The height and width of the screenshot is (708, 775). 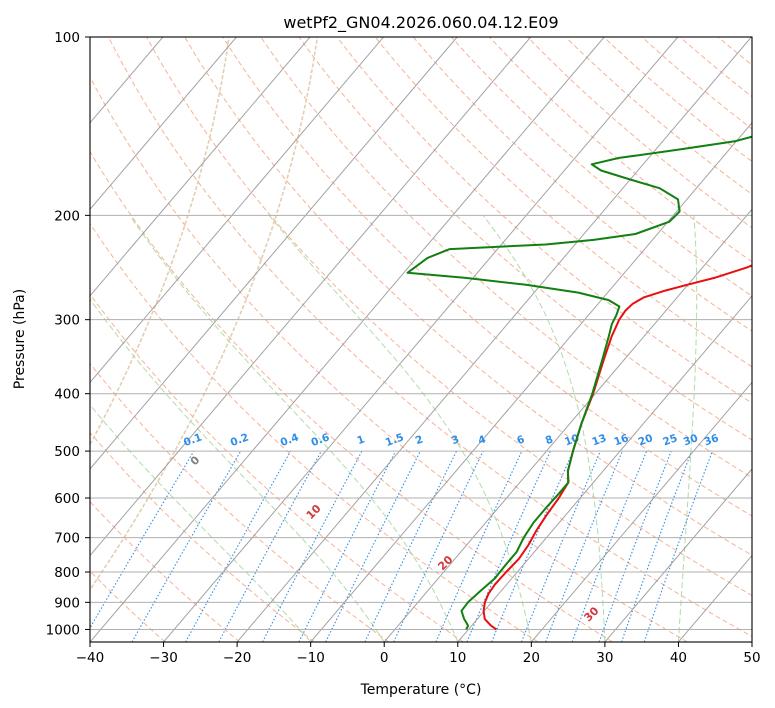 What do you see at coordinates (67, 38) in the screenshot?
I see `y-tick-label: 100` at bounding box center [67, 38].